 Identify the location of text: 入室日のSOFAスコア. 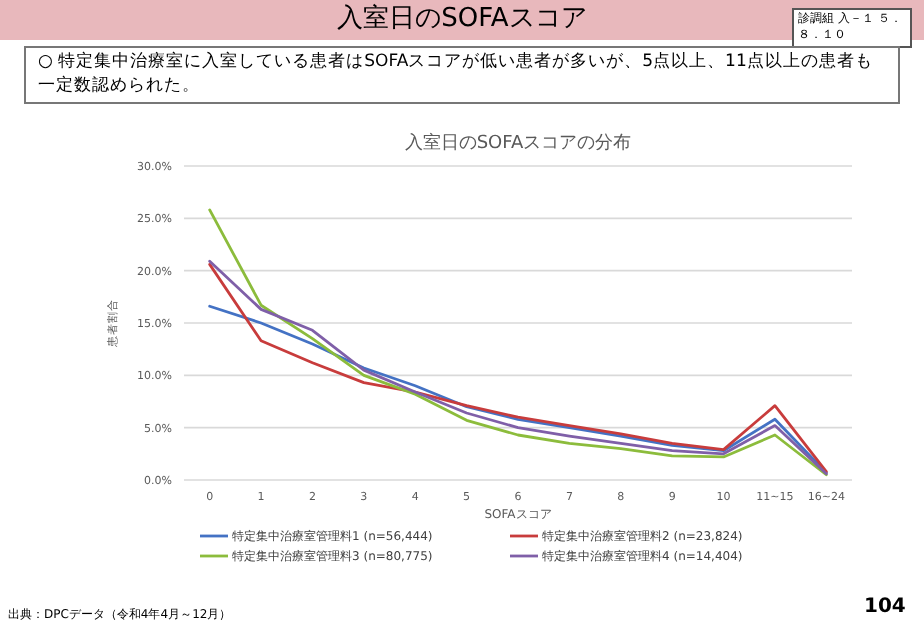
(462, 19).